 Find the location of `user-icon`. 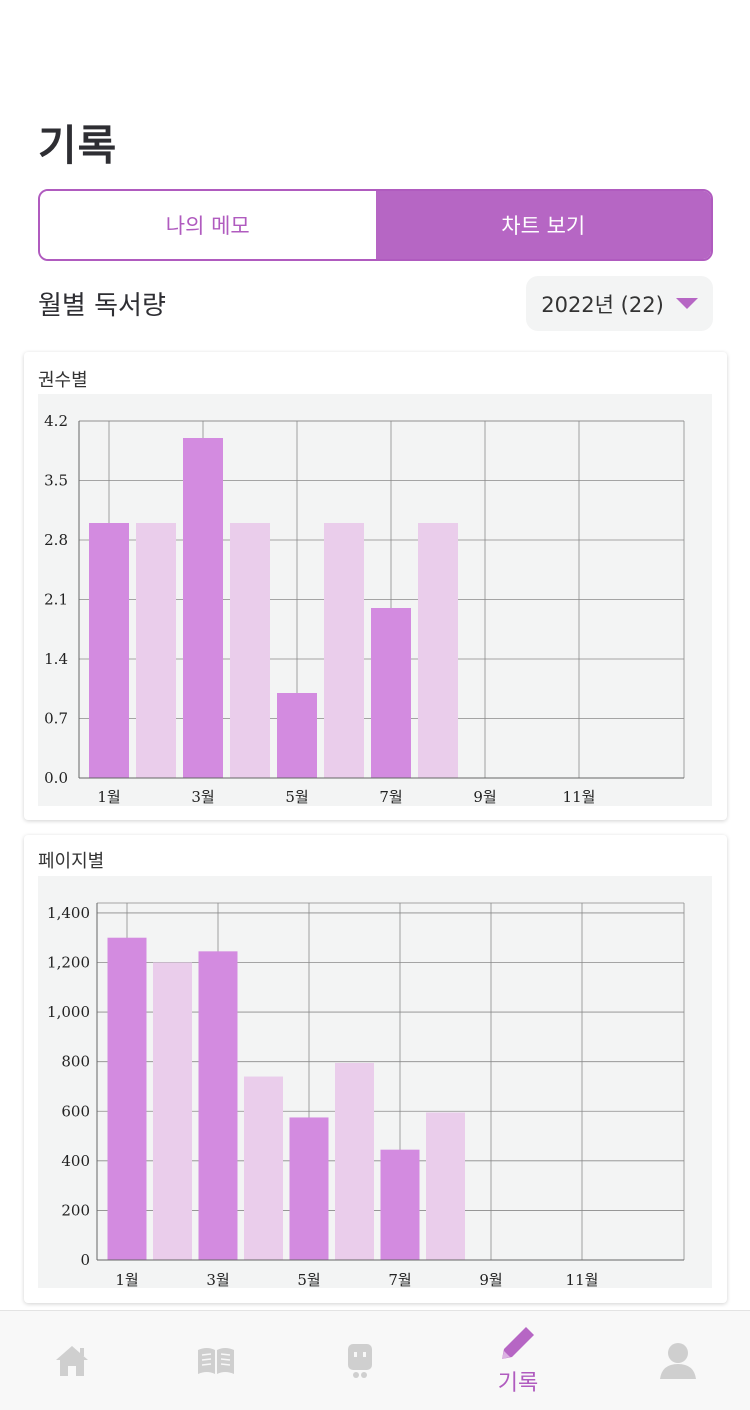

user-icon is located at coordinates (678, 1361).